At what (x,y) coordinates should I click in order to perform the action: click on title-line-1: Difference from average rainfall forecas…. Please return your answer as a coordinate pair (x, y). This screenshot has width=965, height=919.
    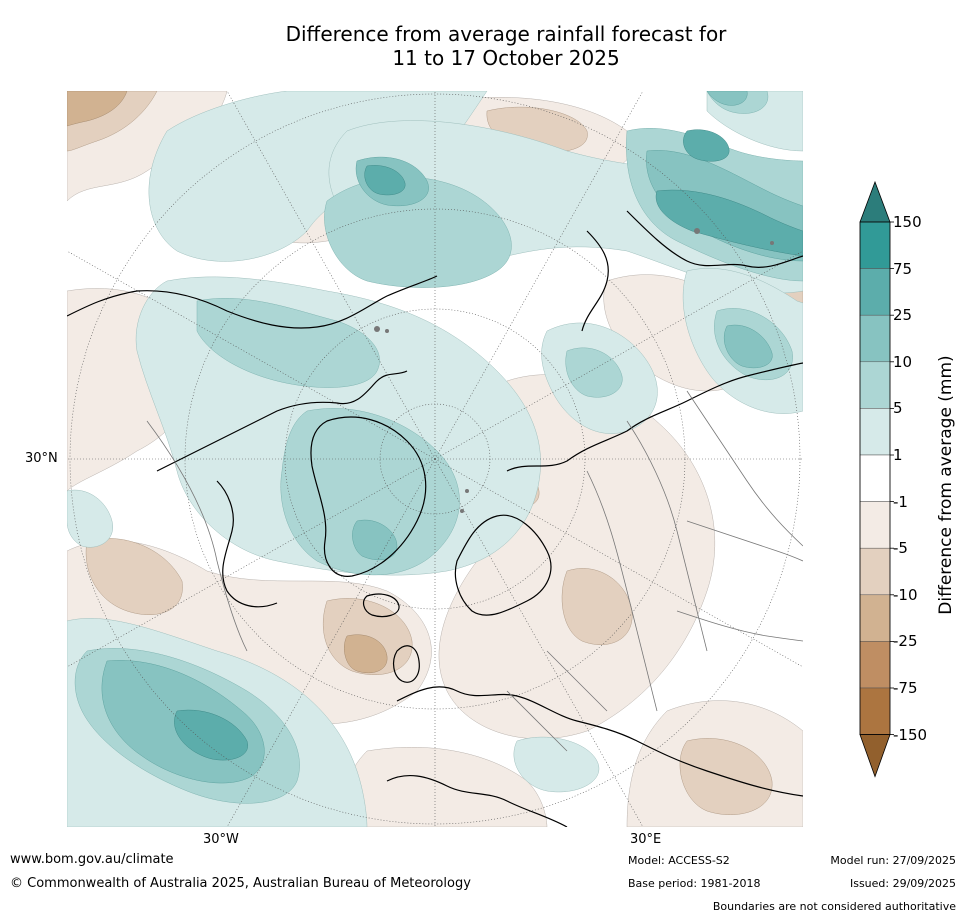
    Looking at the image, I should click on (506, 34).